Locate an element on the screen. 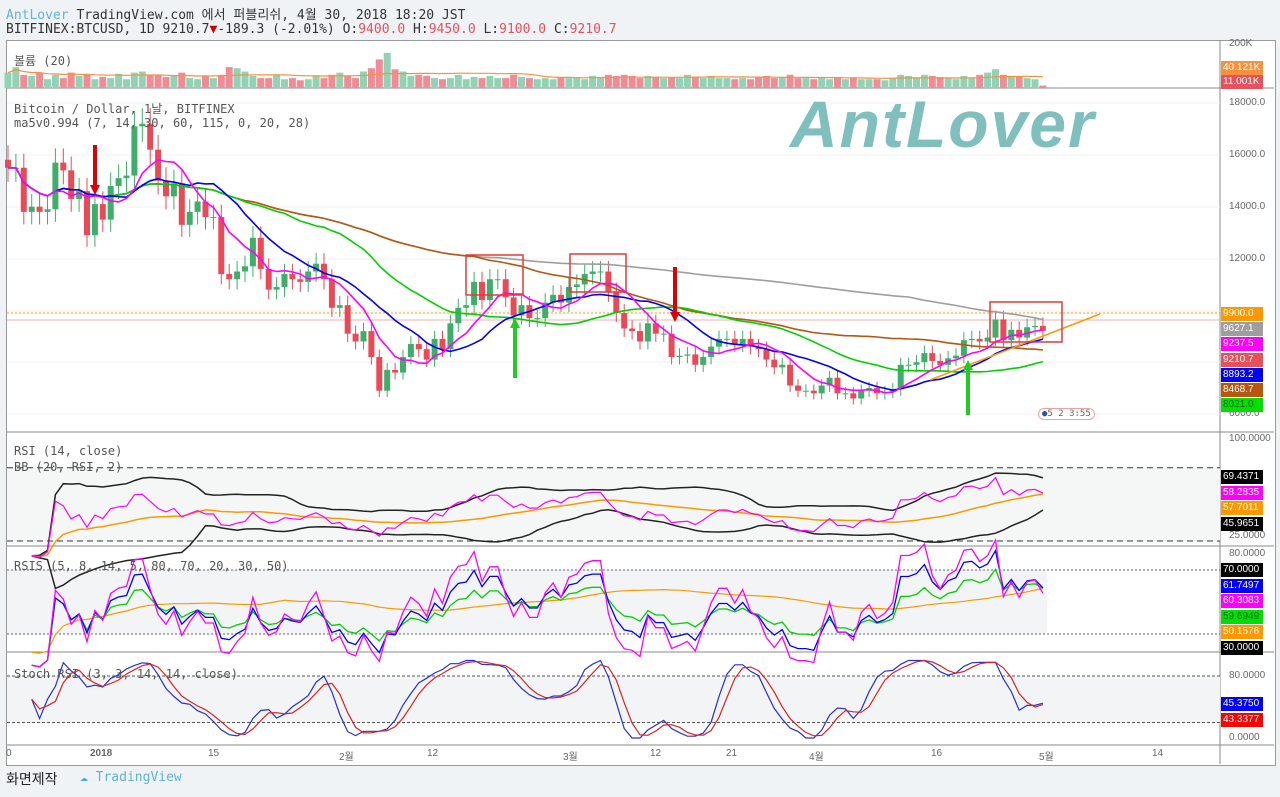 Image resolution: width=1280 pixels, height=797 pixels. time-tick: 15 is located at coordinates (214, 753).